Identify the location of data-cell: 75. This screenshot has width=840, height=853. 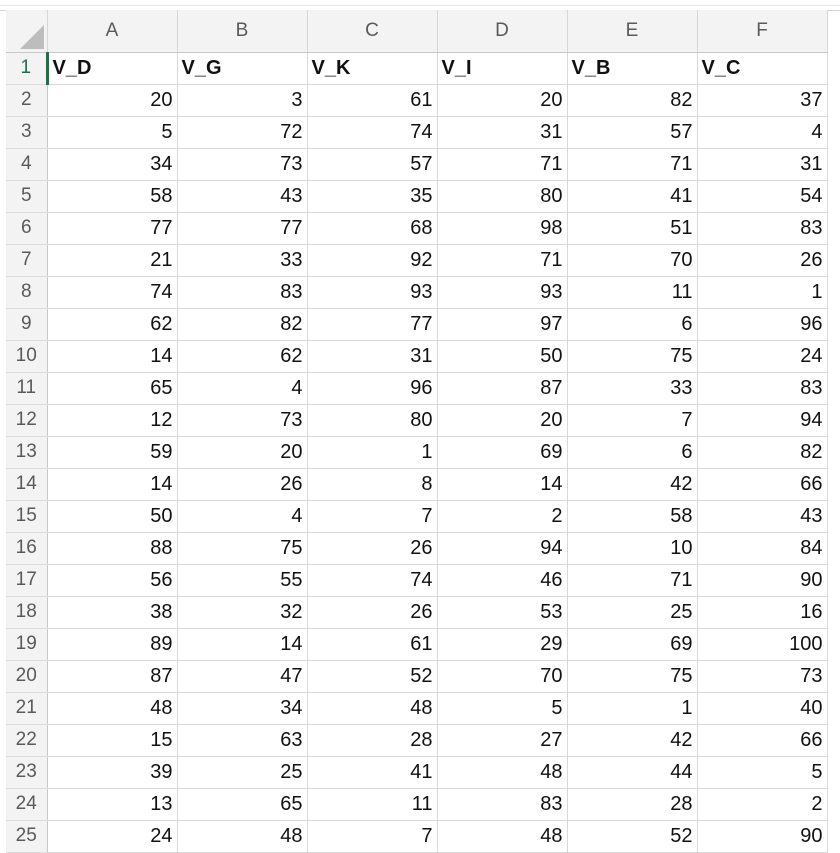
(632, 676).